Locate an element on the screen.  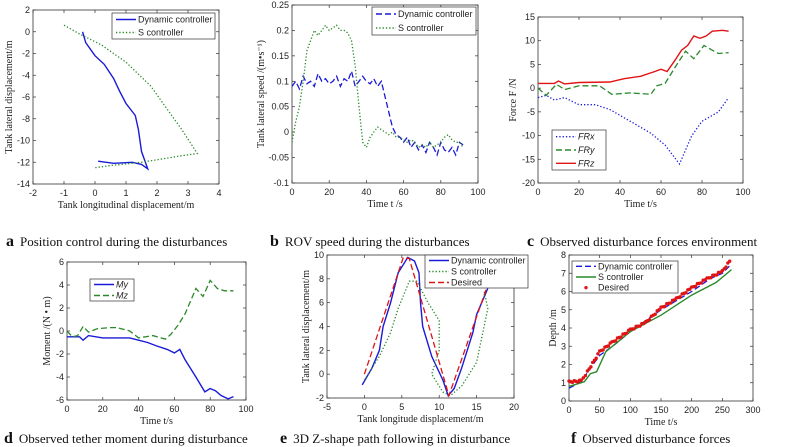
legend-label: Mz is located at coordinates (122, 296).